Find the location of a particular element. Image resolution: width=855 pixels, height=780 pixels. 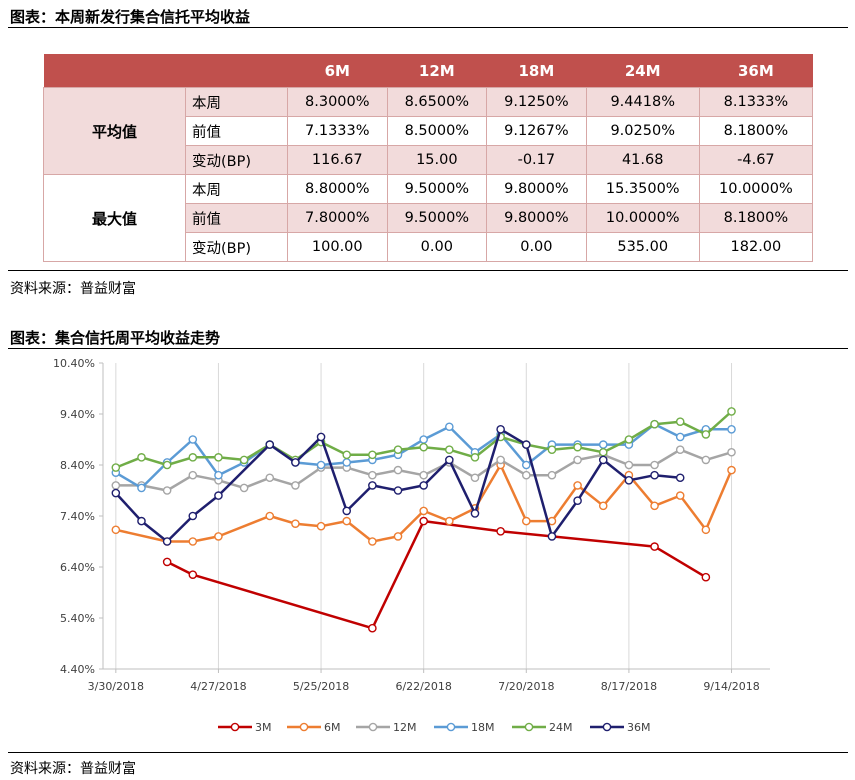

cell: 41.68 is located at coordinates (642, 160).